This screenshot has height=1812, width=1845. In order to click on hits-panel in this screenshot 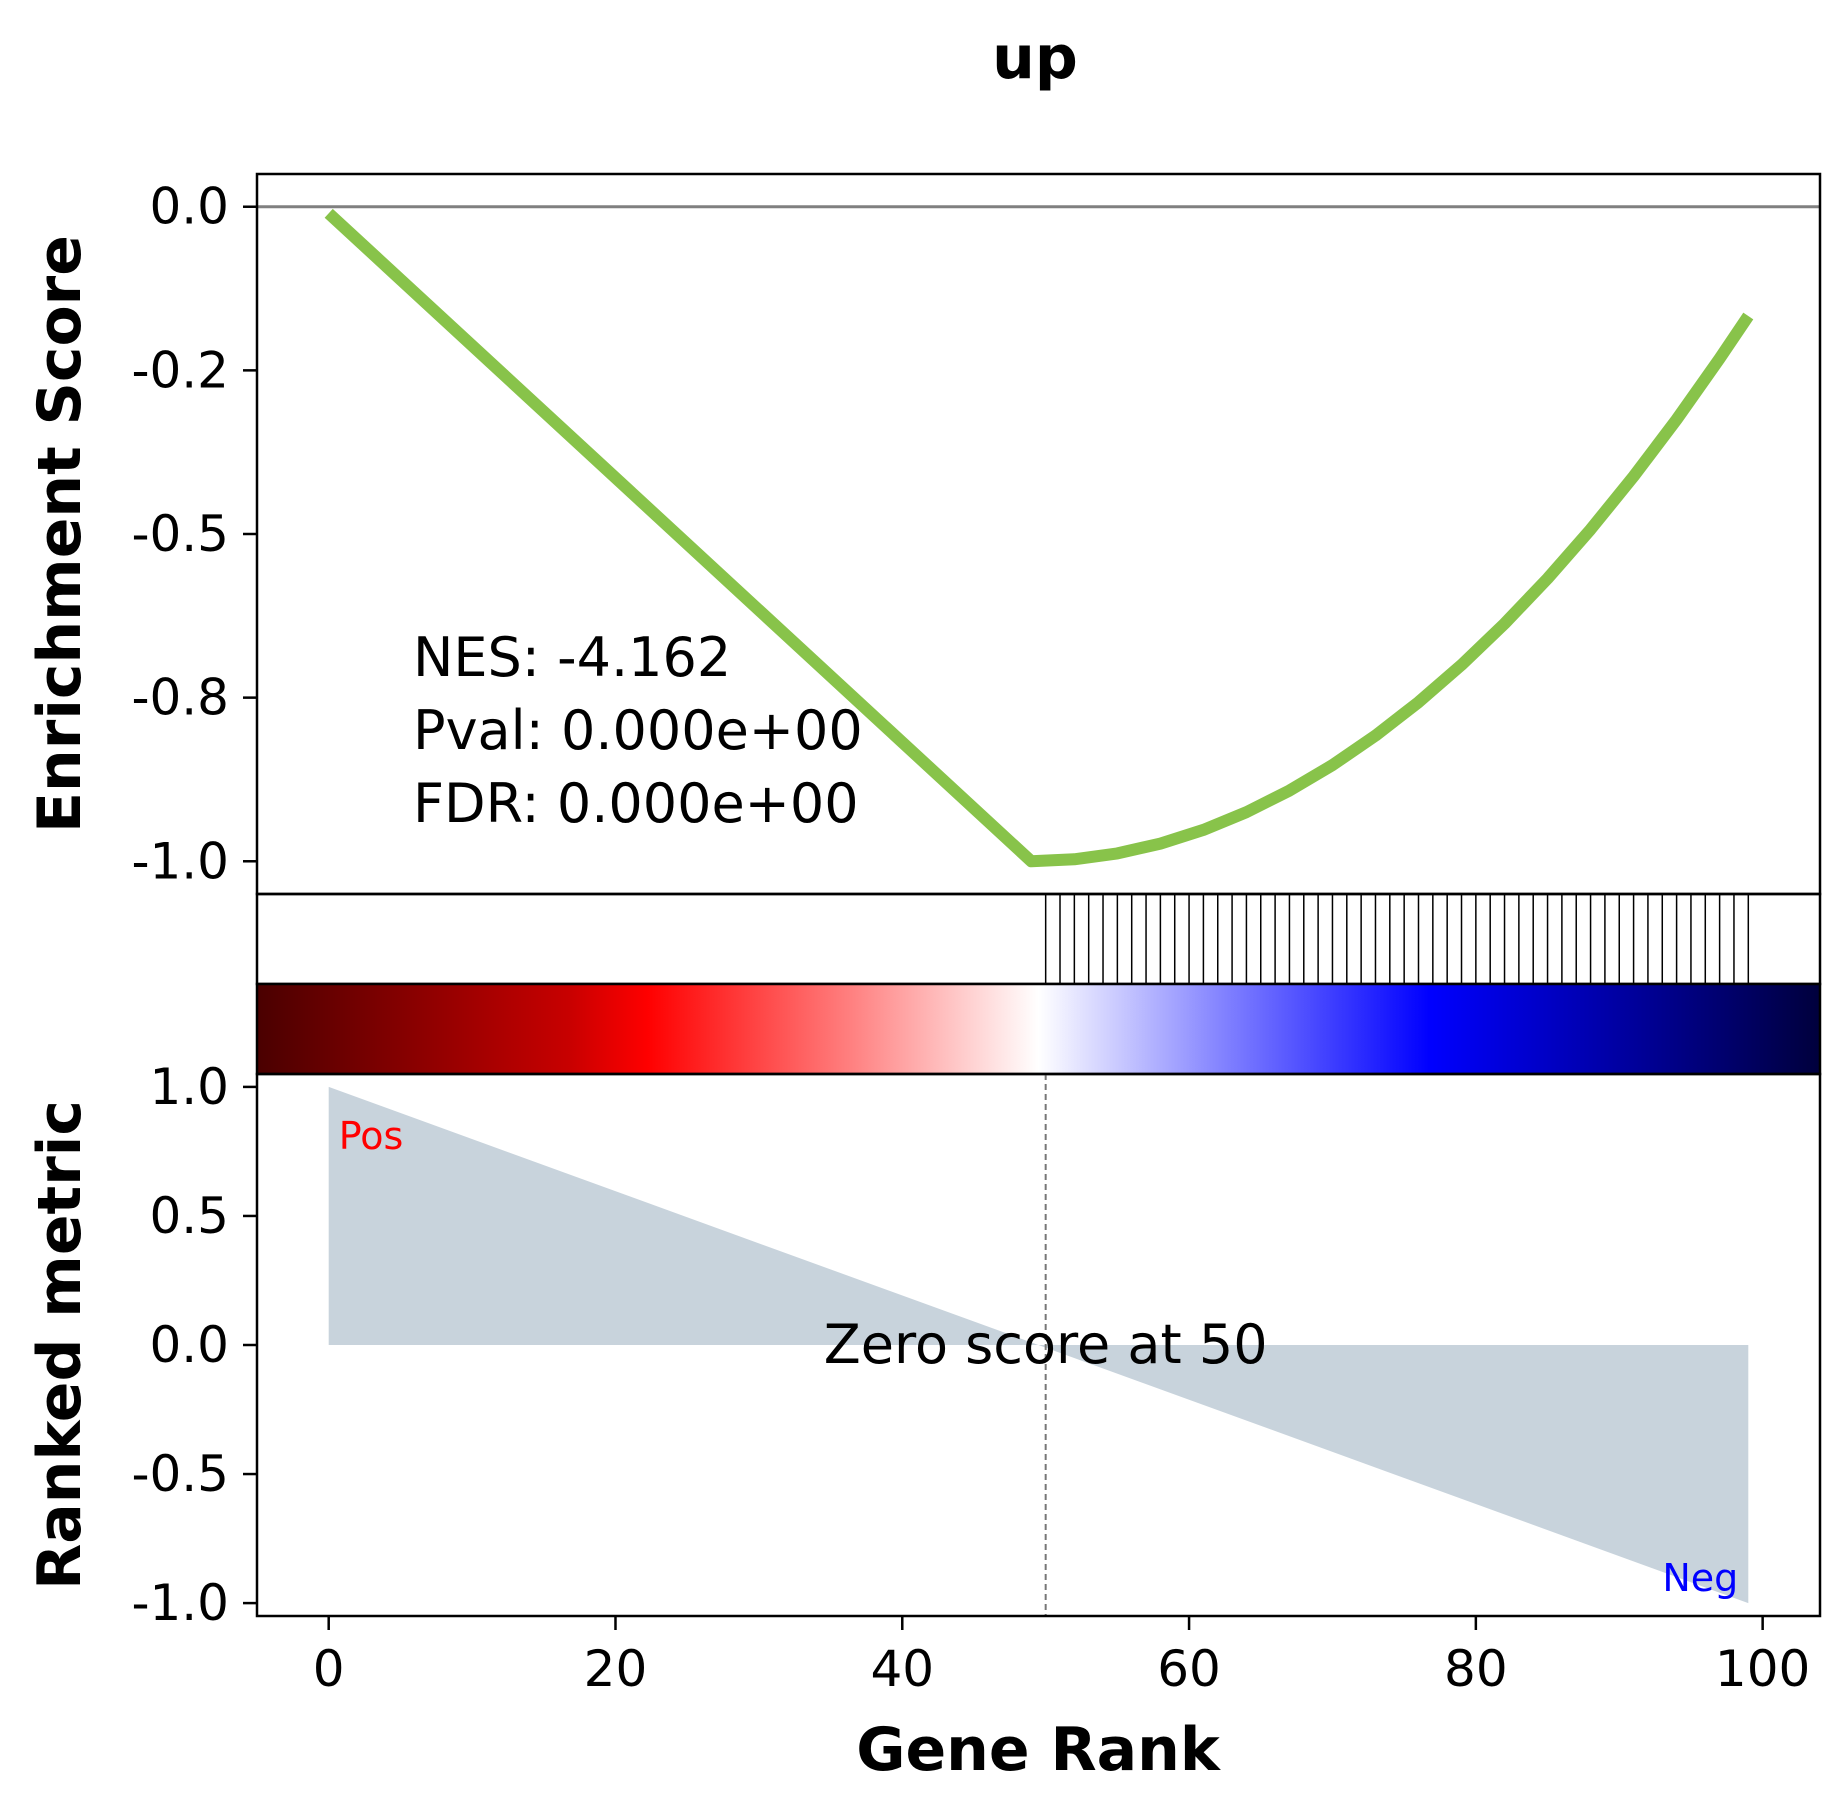, I will do `click(1038, 939)`.